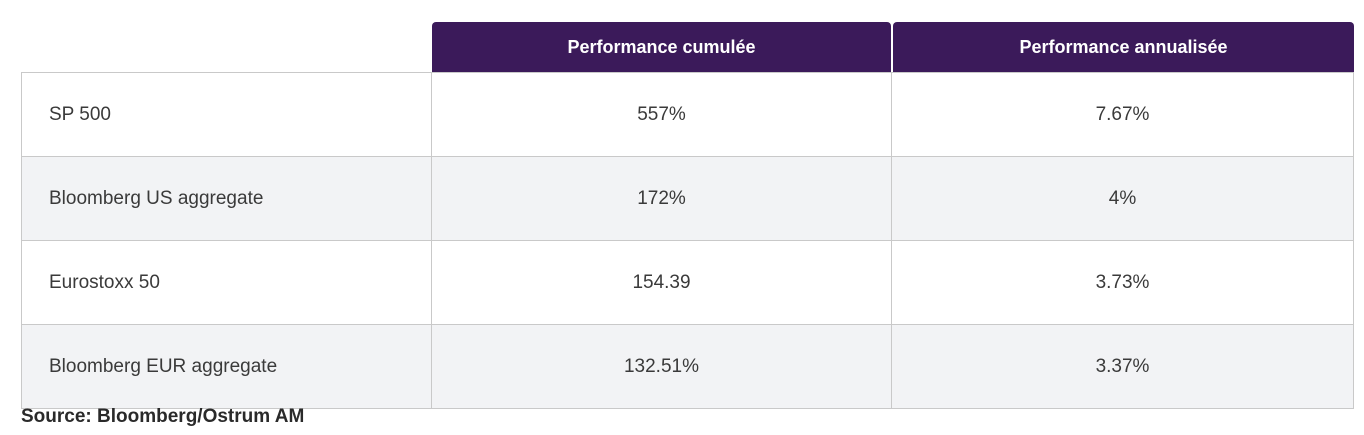  What do you see at coordinates (1123, 47) in the screenshot?
I see `header-annualized-performance: Performance annualisée` at bounding box center [1123, 47].